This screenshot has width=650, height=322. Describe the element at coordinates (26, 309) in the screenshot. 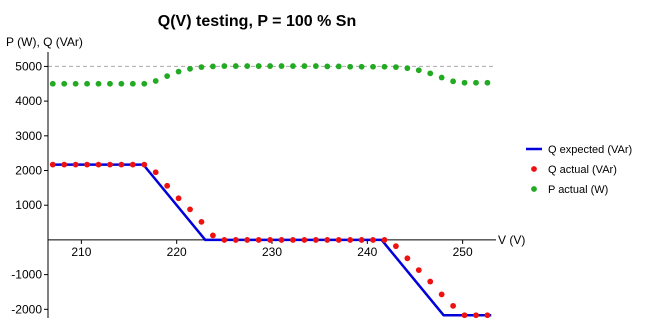

I see `y-tick-label: -2000` at that location.